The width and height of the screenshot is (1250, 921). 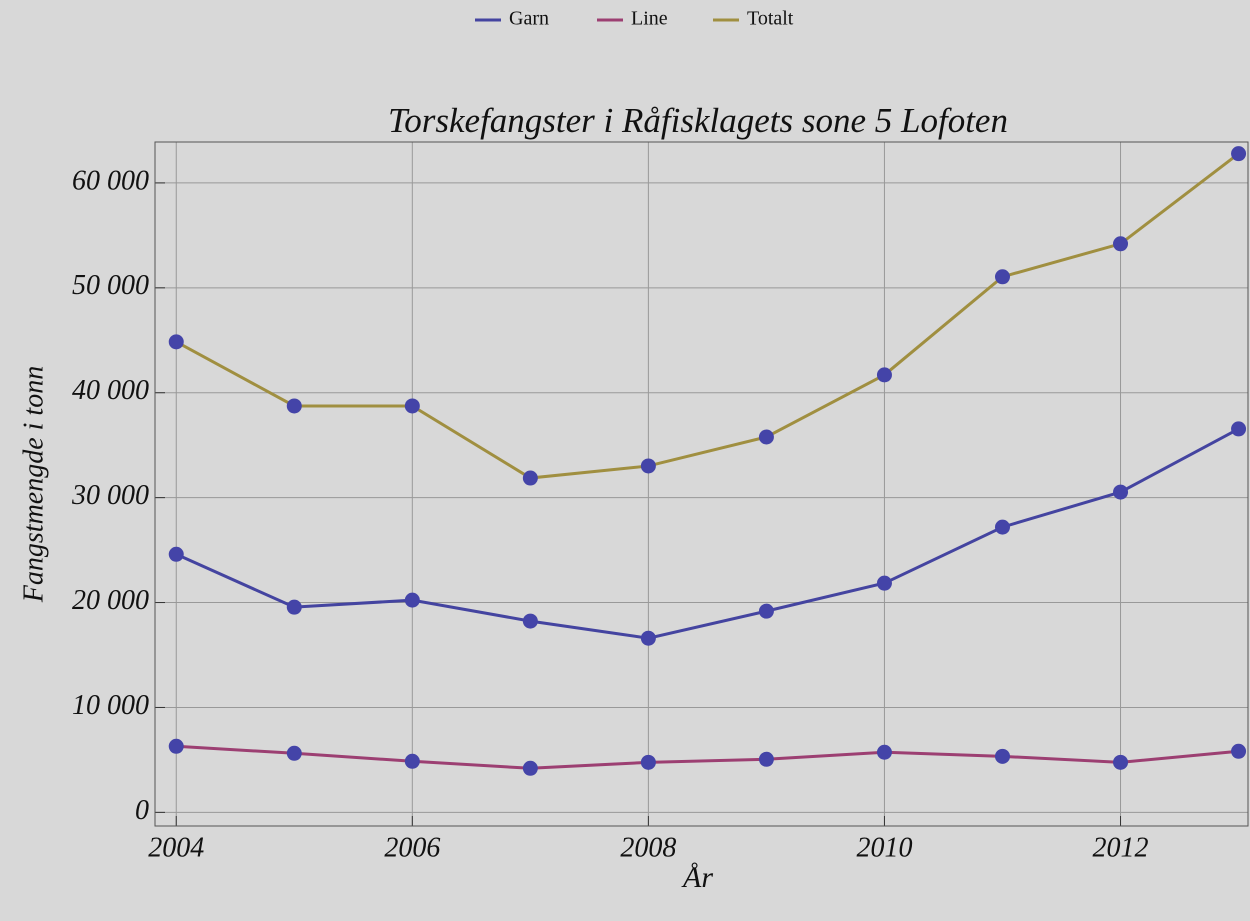 What do you see at coordinates (110, 285) in the screenshot?
I see `y-tick-label: 50 000` at bounding box center [110, 285].